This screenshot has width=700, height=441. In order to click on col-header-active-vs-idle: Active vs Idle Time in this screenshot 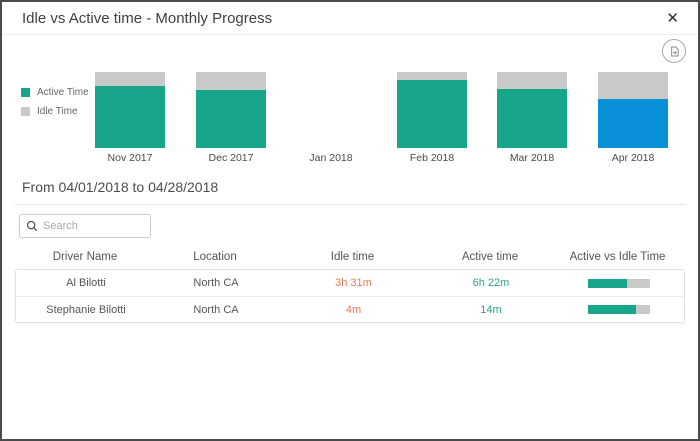, I will do `click(617, 257)`.